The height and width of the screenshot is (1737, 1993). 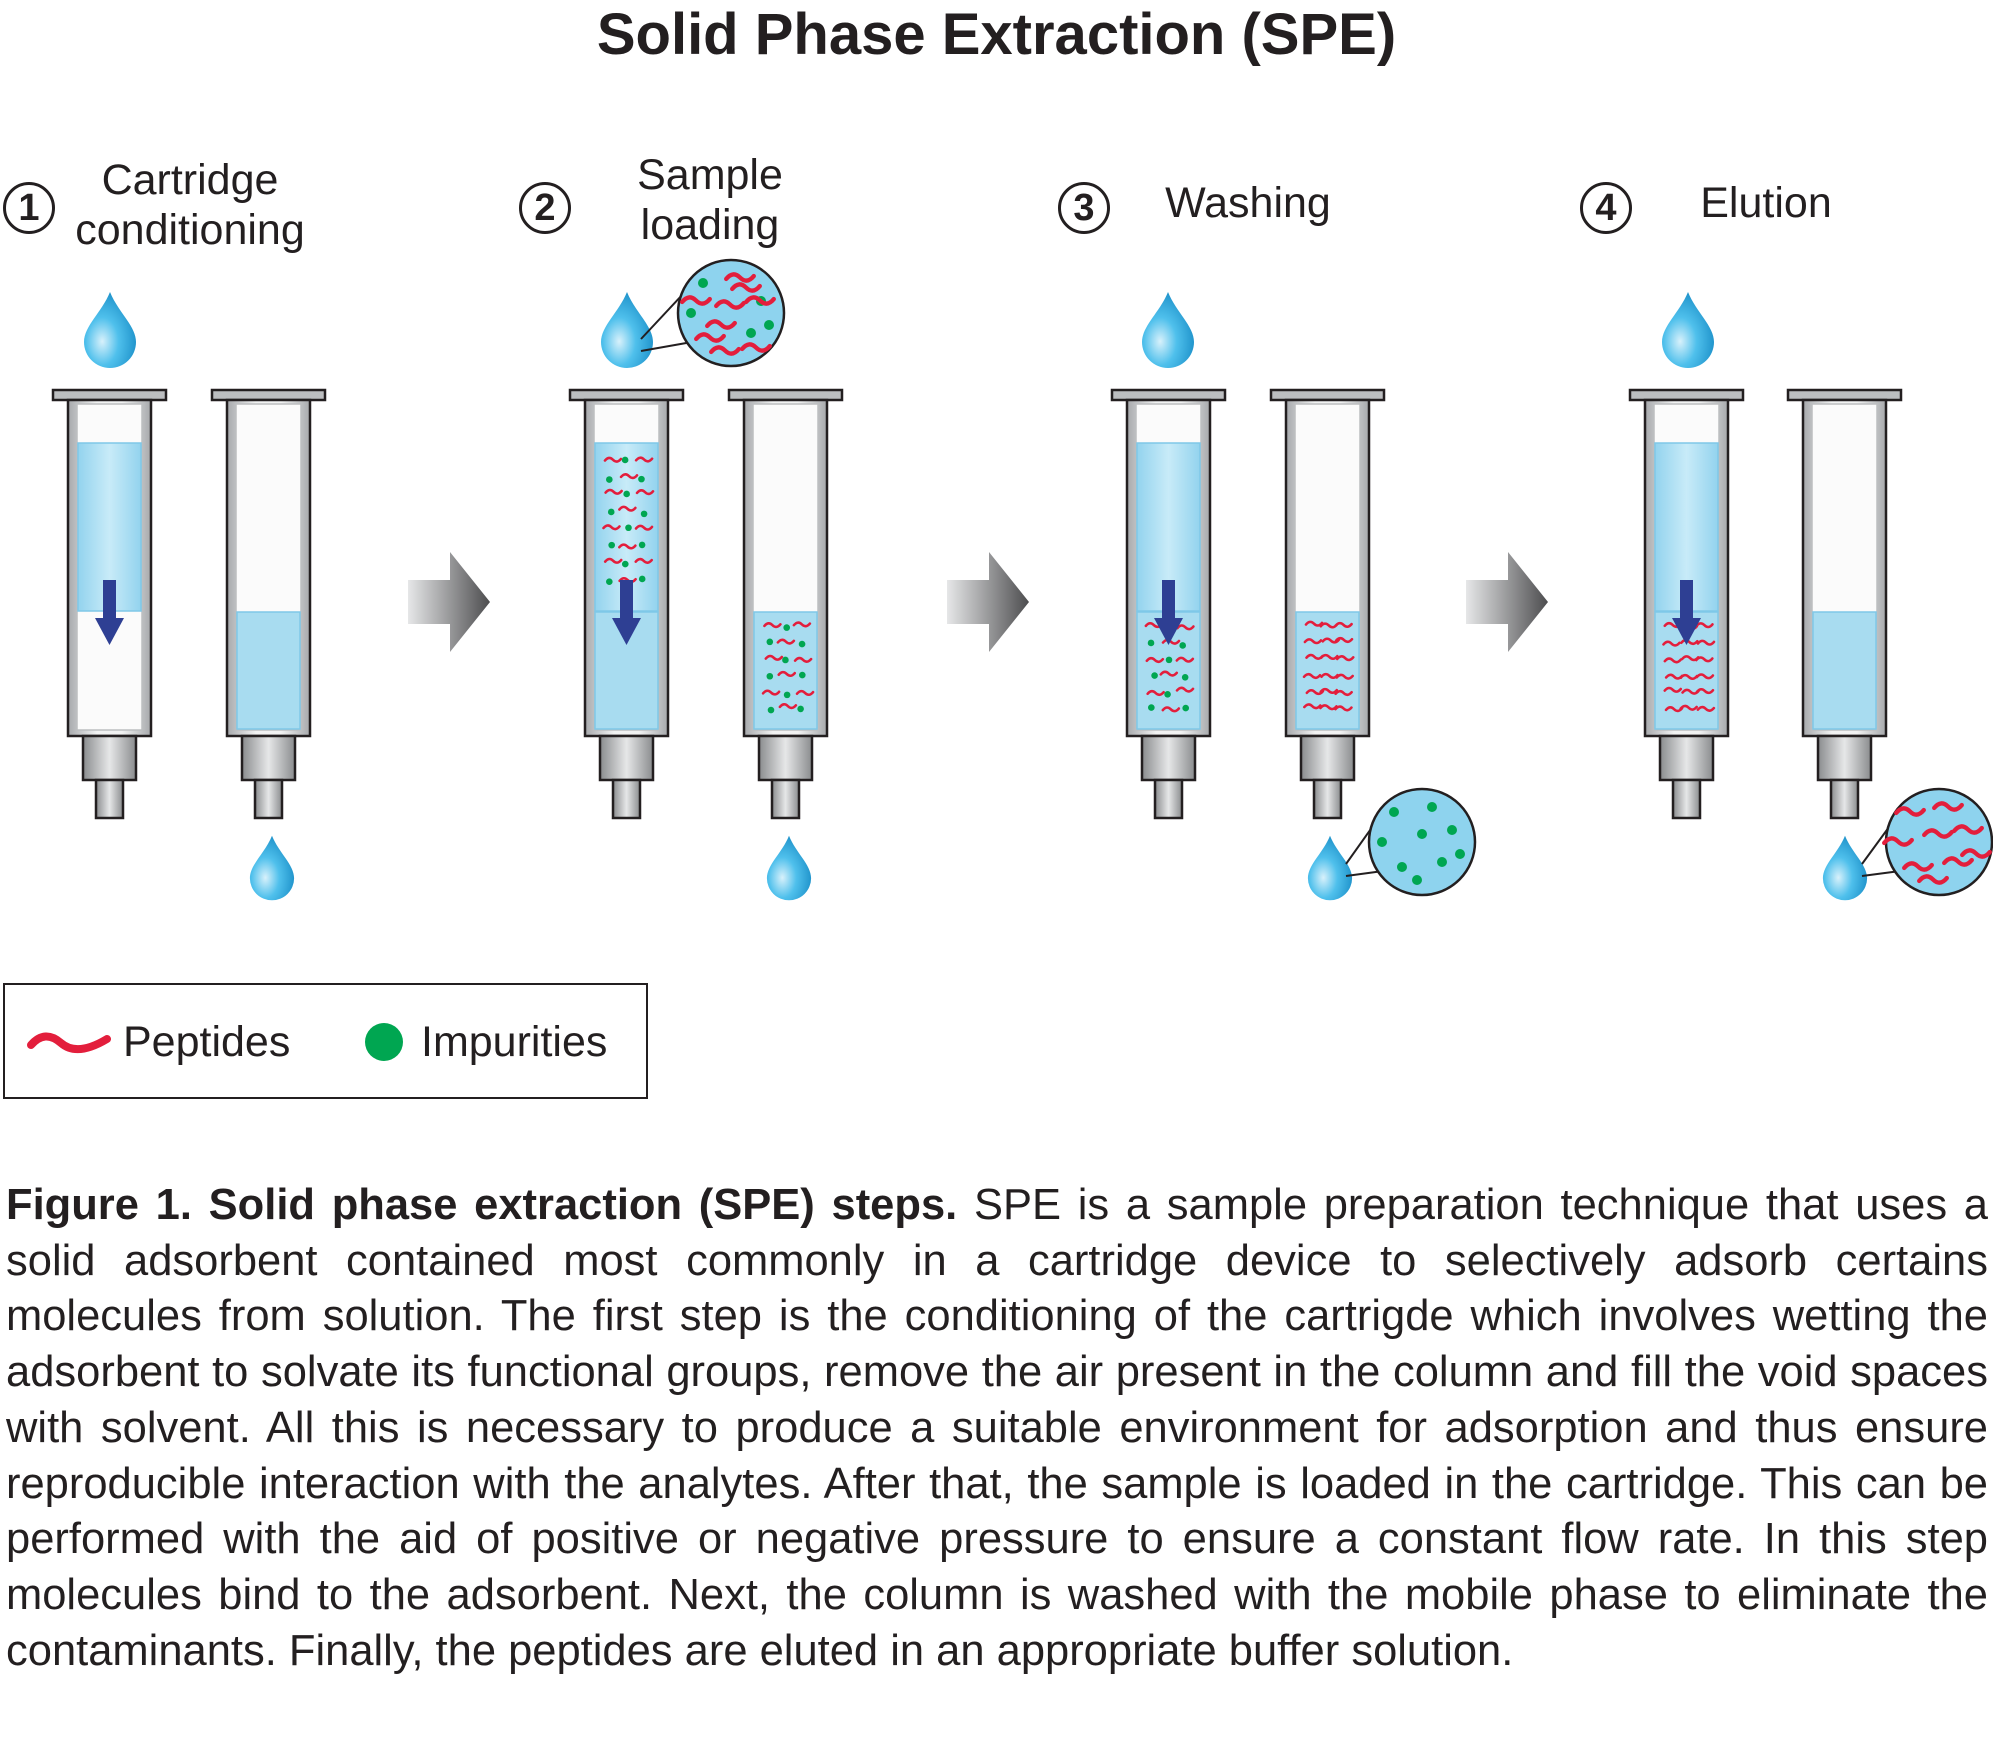 I want to click on page-title: Solid Phase Extraction (SPE), so click(x=996, y=34).